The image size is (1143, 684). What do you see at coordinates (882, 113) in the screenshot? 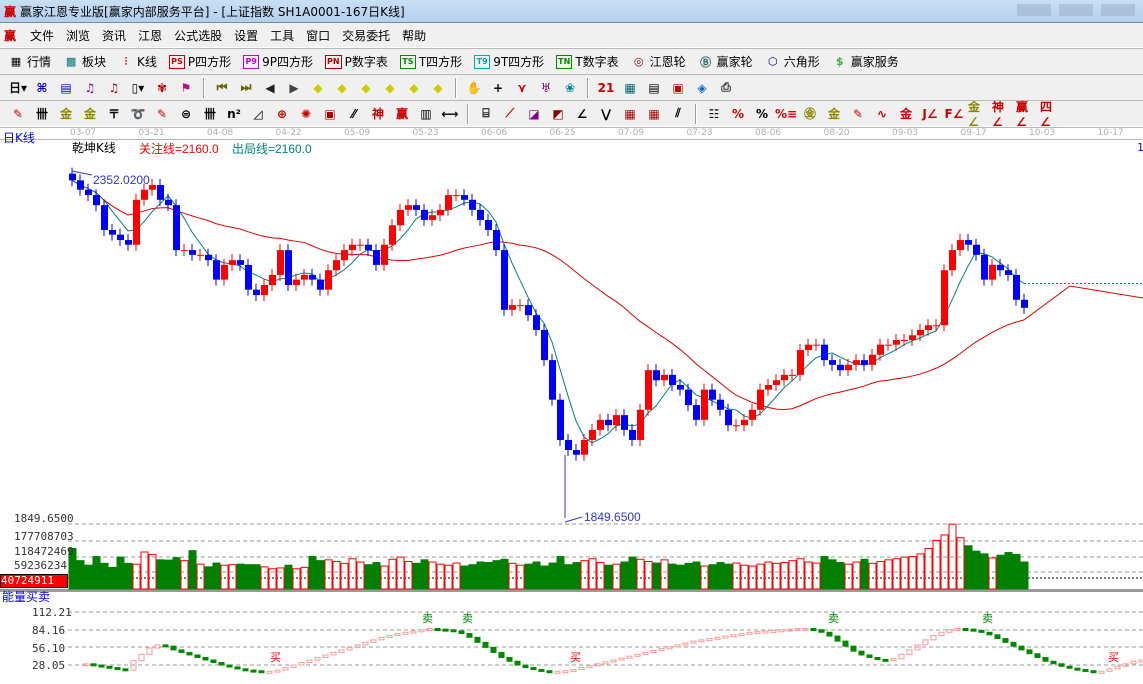
I see `wave-icon: ∿` at bounding box center [882, 113].